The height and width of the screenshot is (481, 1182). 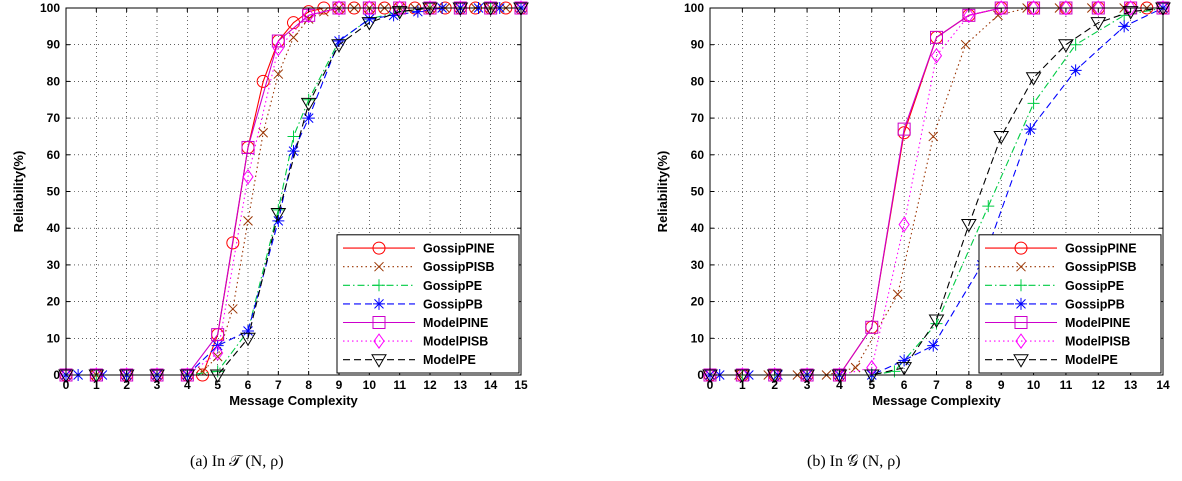 I want to click on x-tick-label: 2, so click(x=126, y=385).